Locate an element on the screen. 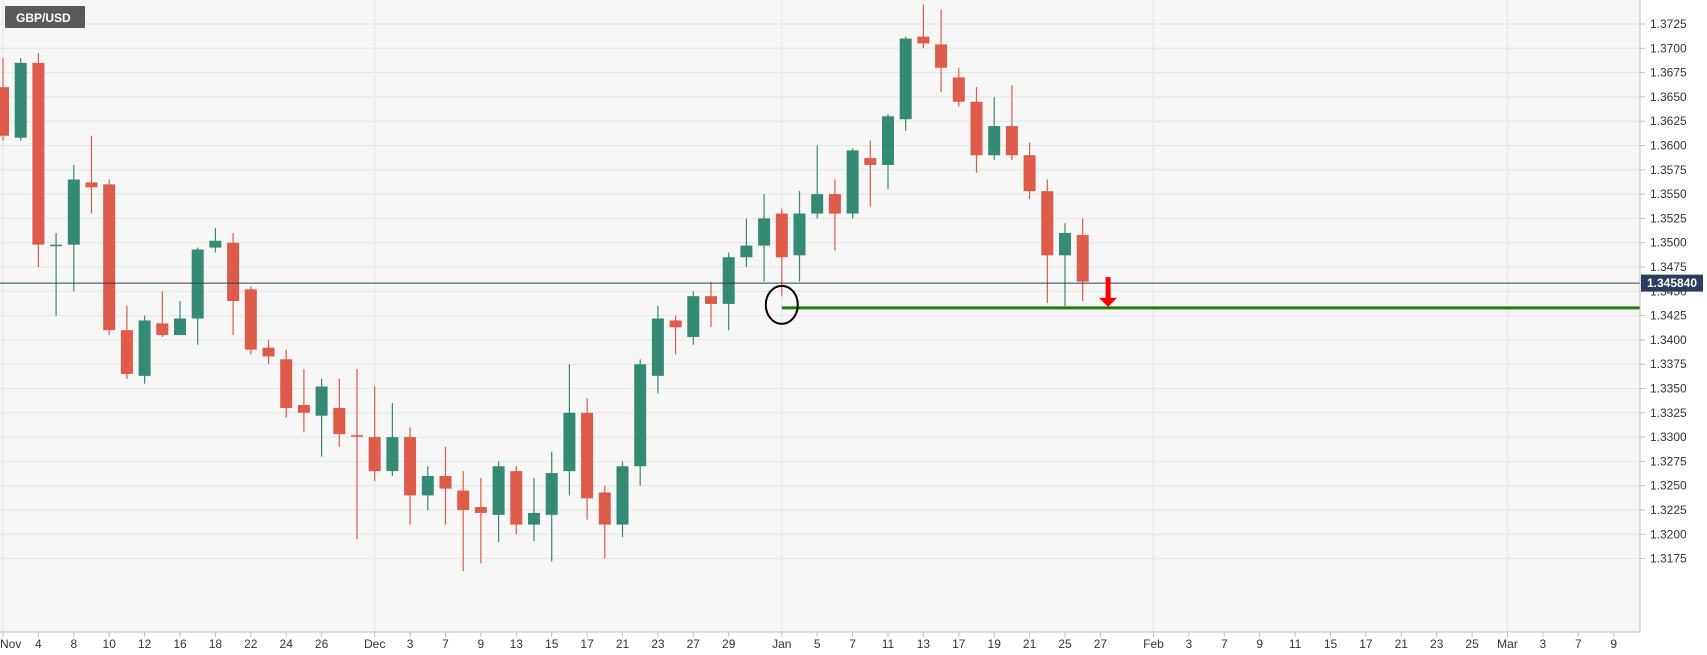 The image size is (1707, 655). x-tick-label: 10 is located at coordinates (110, 644).